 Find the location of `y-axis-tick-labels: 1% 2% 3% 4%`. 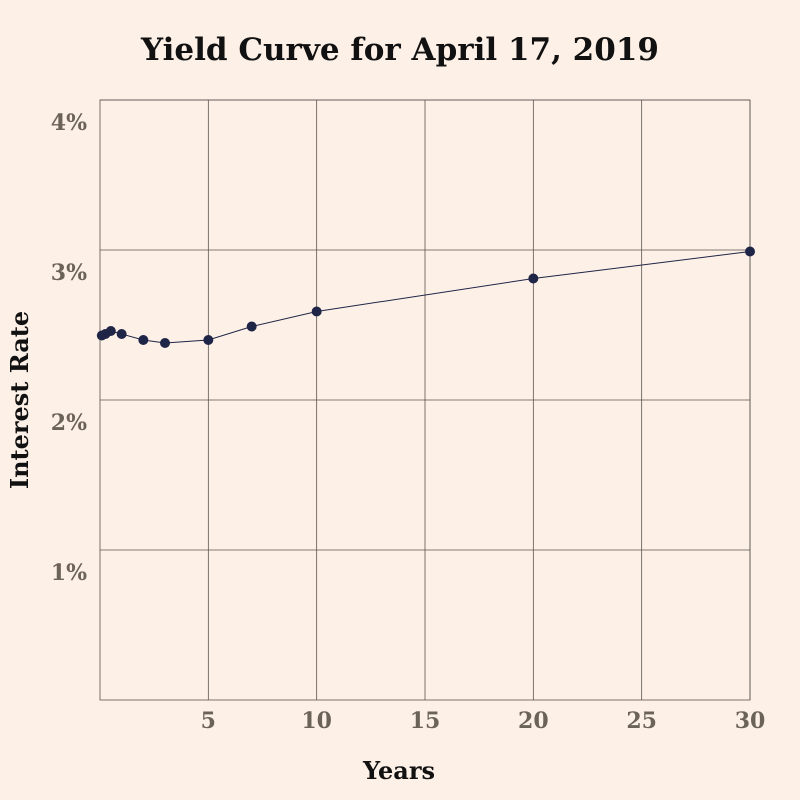

y-axis-tick-labels: 1% 2% 3% 4% is located at coordinates (69, 348).